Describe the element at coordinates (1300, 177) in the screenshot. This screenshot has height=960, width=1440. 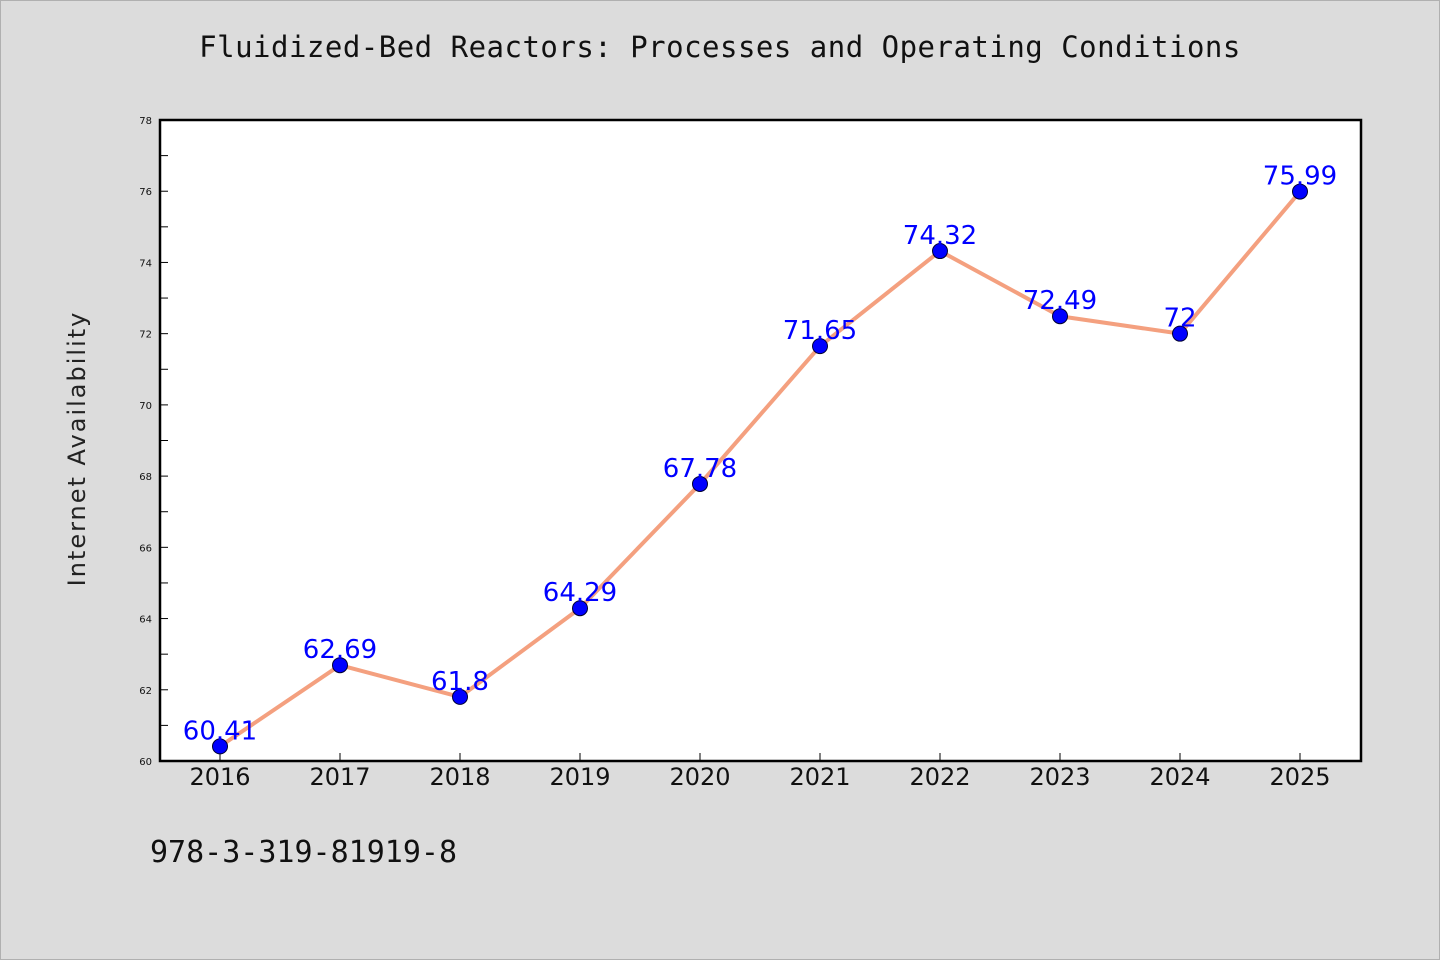
I see `data-label: 75.99` at that location.